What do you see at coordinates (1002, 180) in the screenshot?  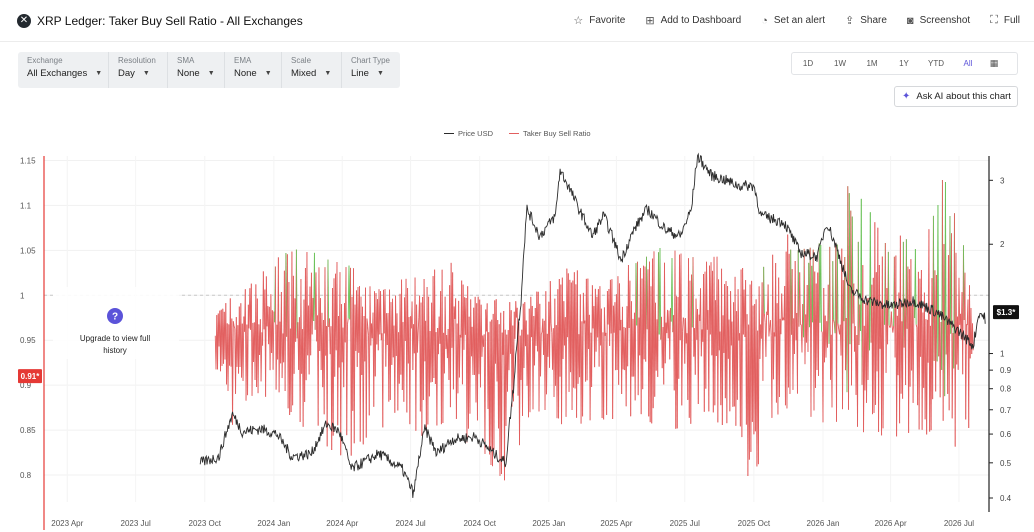 I see `right-tick-label: 3` at bounding box center [1002, 180].